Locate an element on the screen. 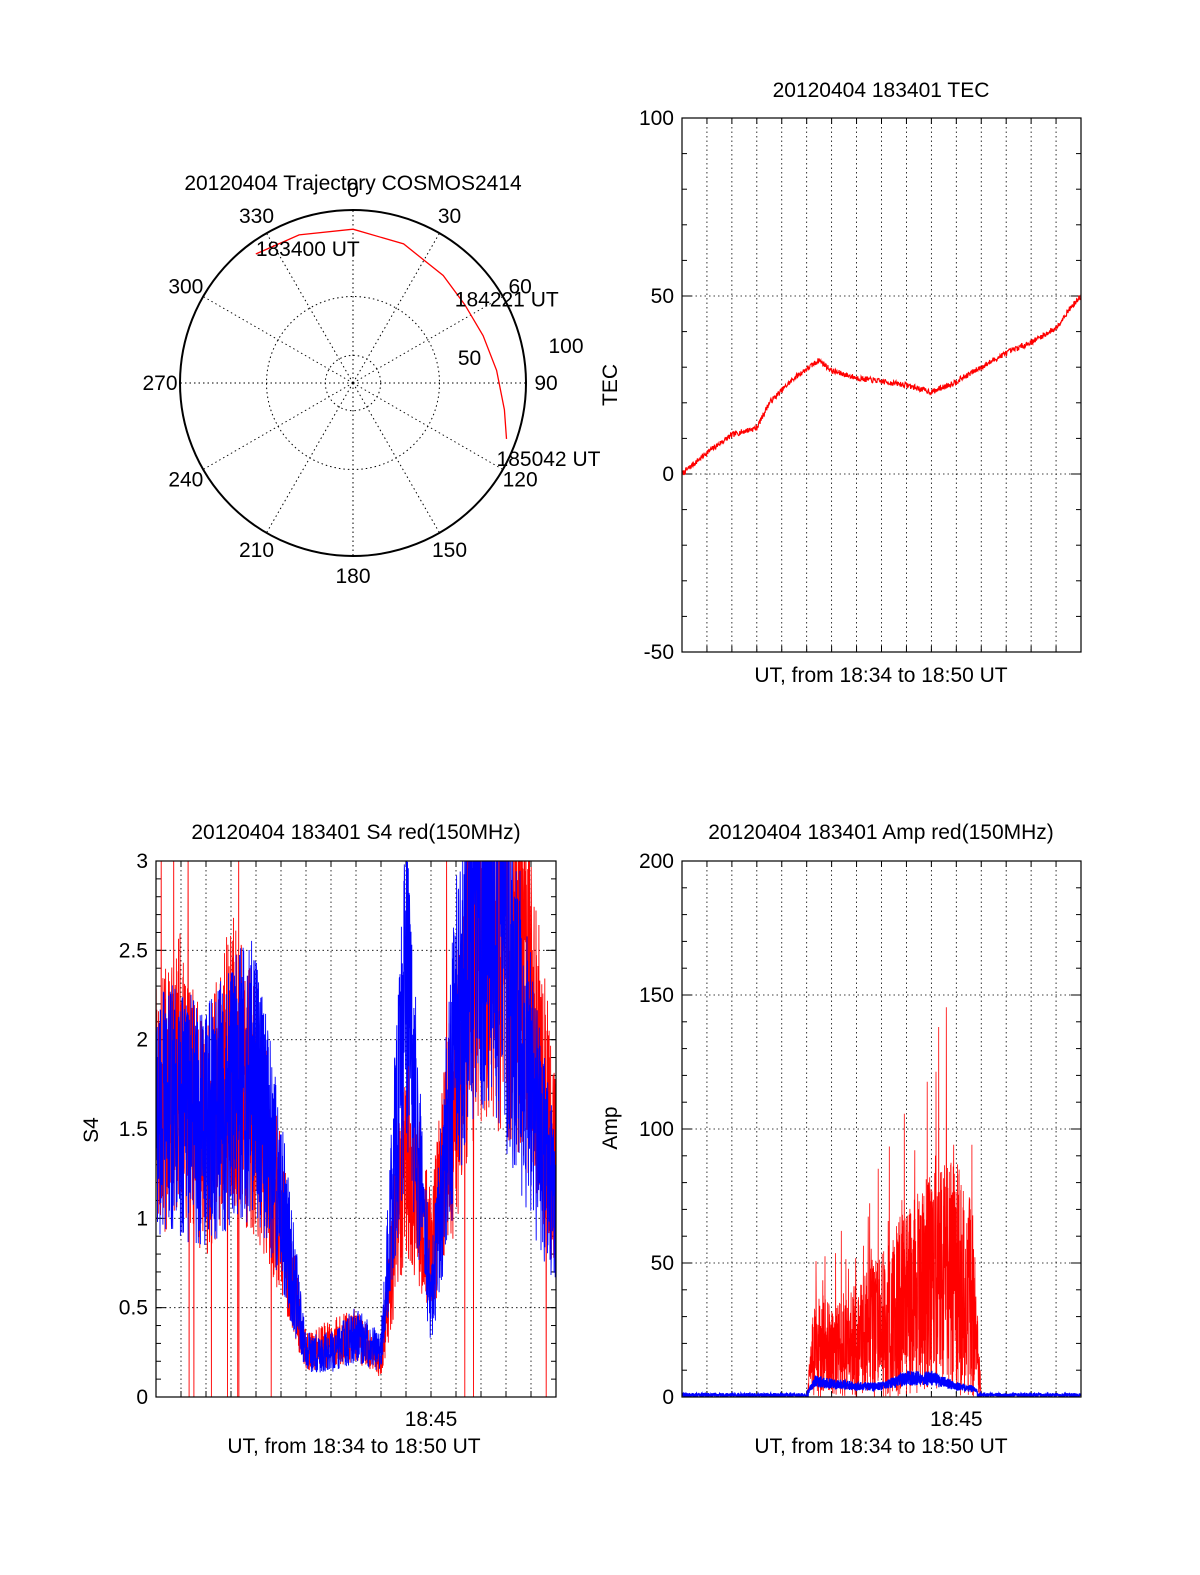  polar-outer-circle is located at coordinates (353, 383).